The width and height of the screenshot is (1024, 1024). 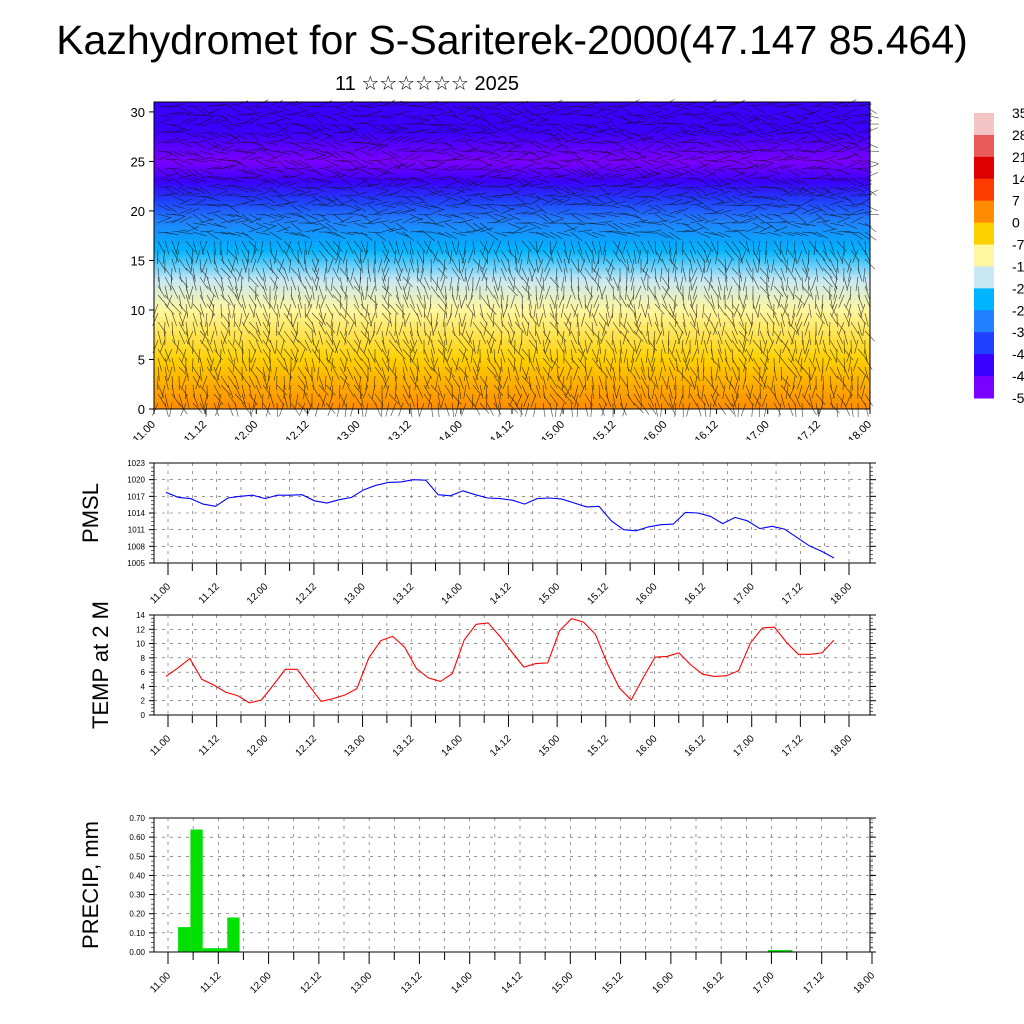 I want to click on x-tick-label: 11.00, so click(x=160, y=982).